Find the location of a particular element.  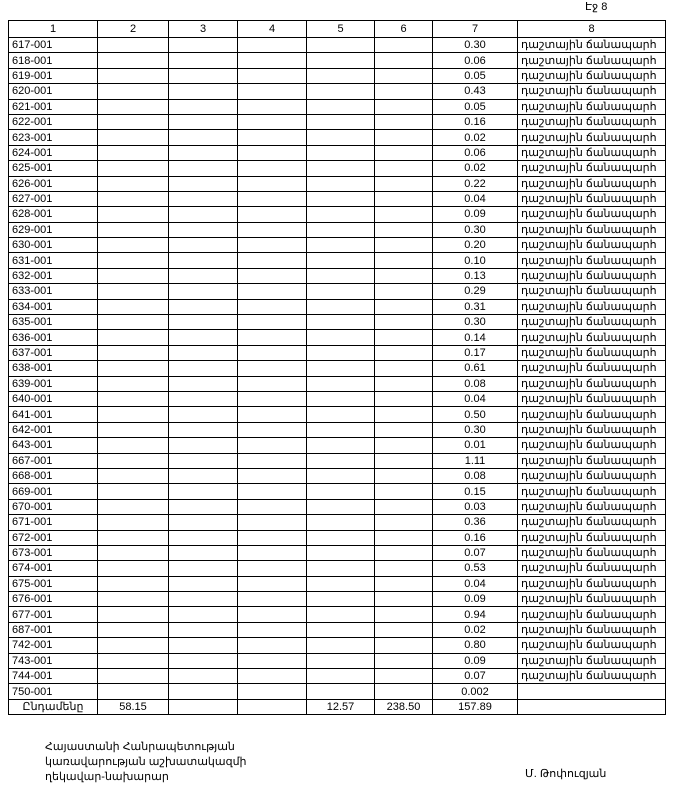

table-row: 623-001 0.02 դաշտային ճանապարհ is located at coordinates (337, 137).